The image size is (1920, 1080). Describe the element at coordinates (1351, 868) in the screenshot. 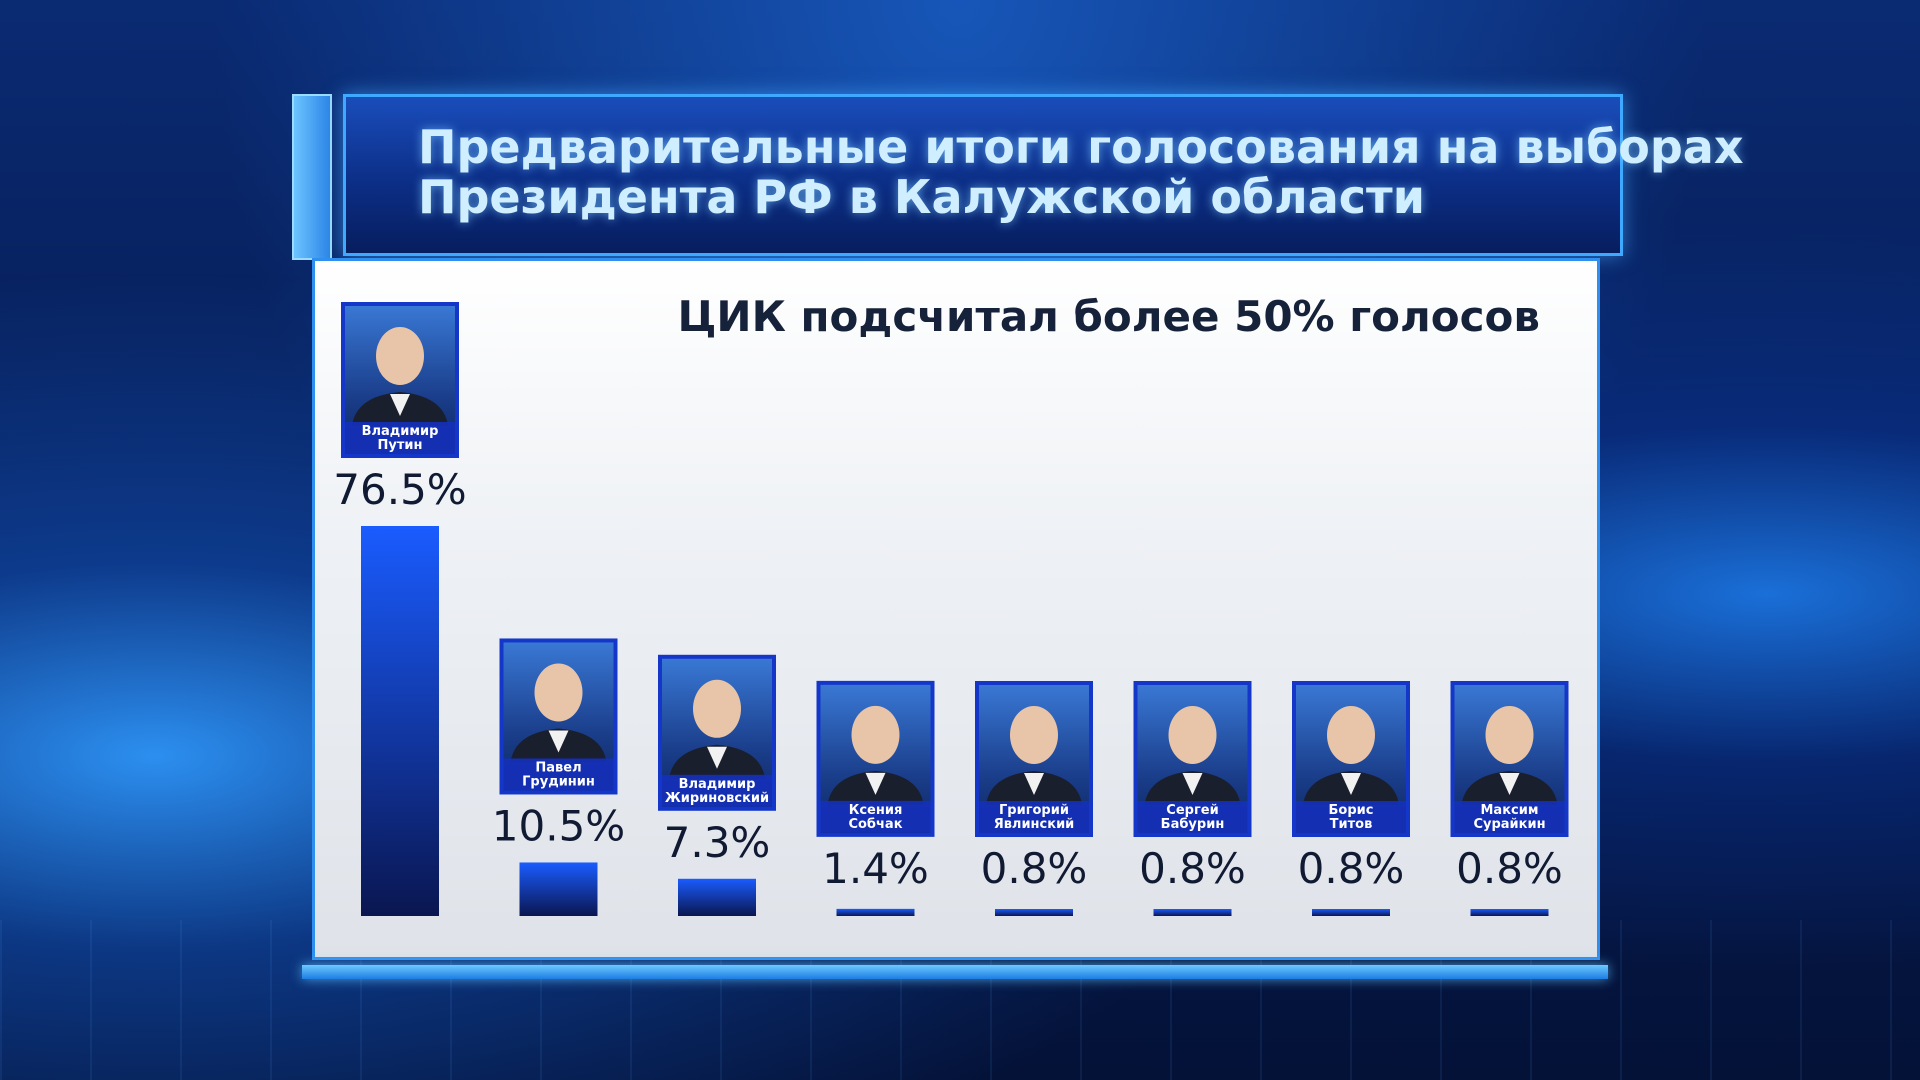

I see `value-label-7: 0.8%` at that location.